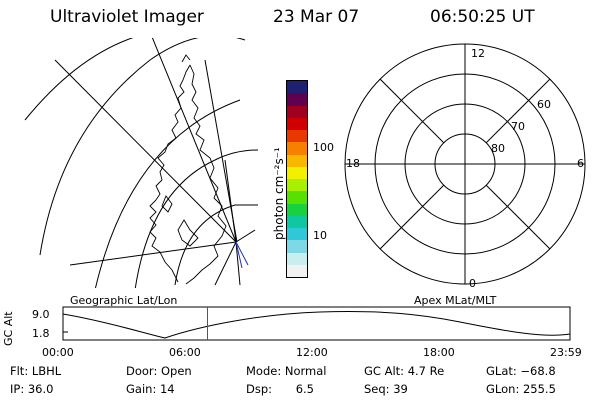  I want to click on mlat-label: 80, so click(498, 148).